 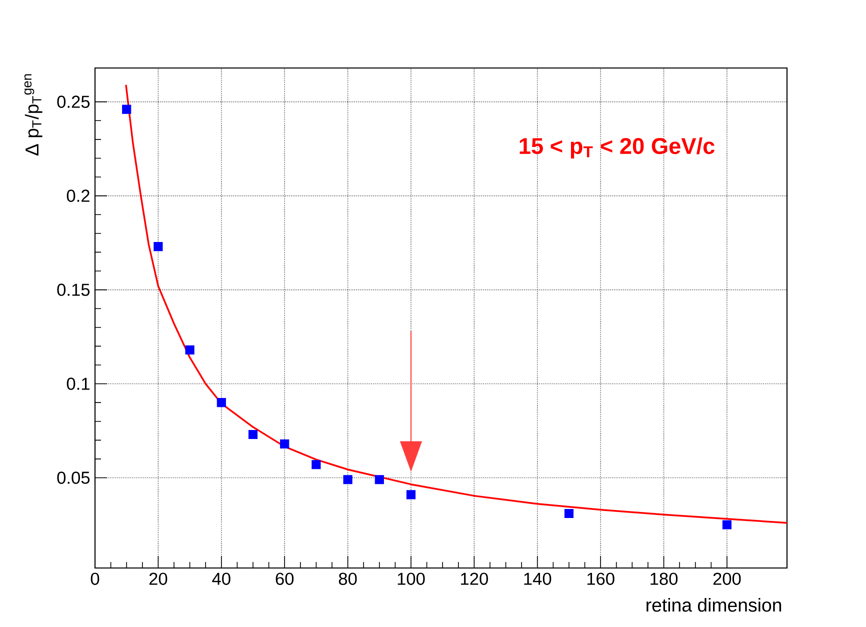 What do you see at coordinates (73, 478) in the screenshot?
I see `y-tick-label: 0.05` at bounding box center [73, 478].